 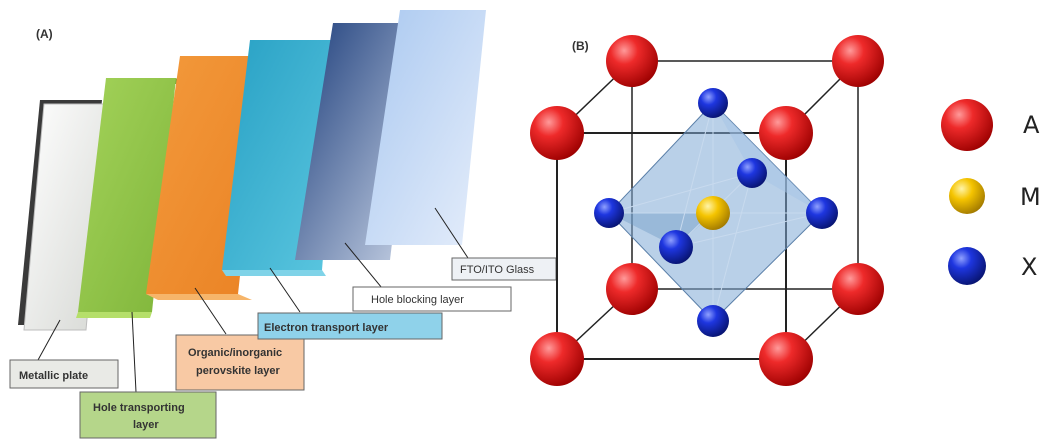 I want to click on legend-item-a: A, so click(x=990, y=125).